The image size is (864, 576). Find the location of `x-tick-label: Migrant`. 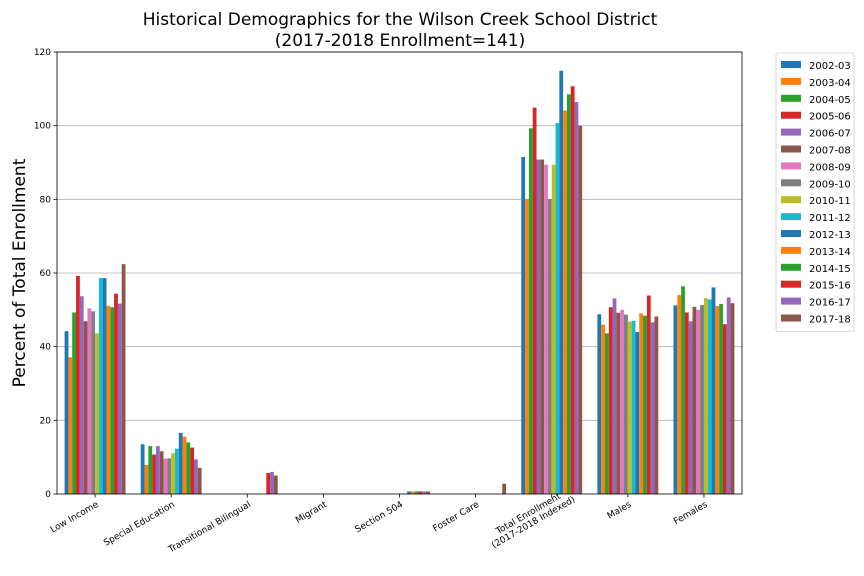

x-tick-label: Migrant is located at coordinates (311, 513).